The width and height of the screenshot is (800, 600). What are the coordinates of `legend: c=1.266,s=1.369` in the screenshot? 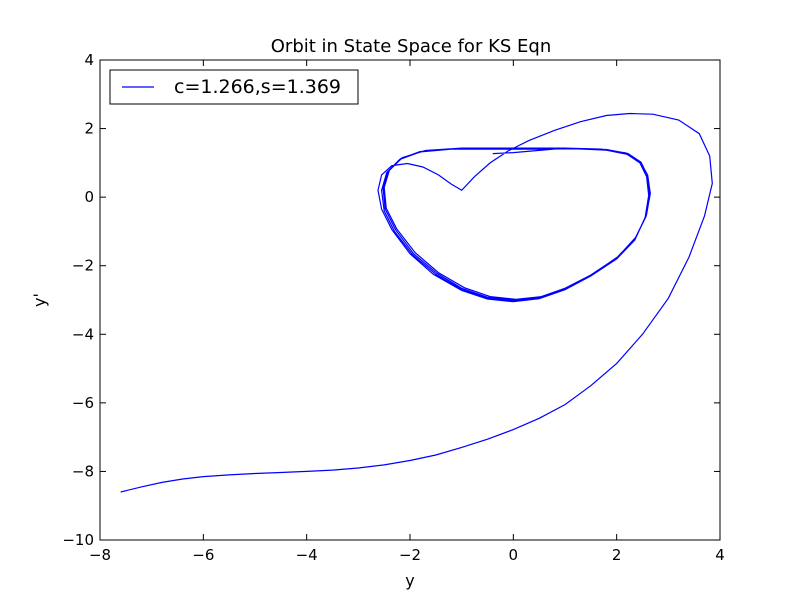 It's located at (234, 87).